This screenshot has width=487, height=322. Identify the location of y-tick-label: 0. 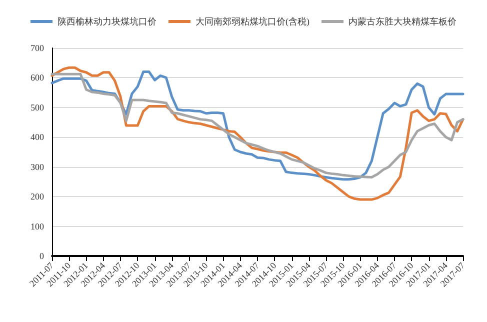
(42, 256).